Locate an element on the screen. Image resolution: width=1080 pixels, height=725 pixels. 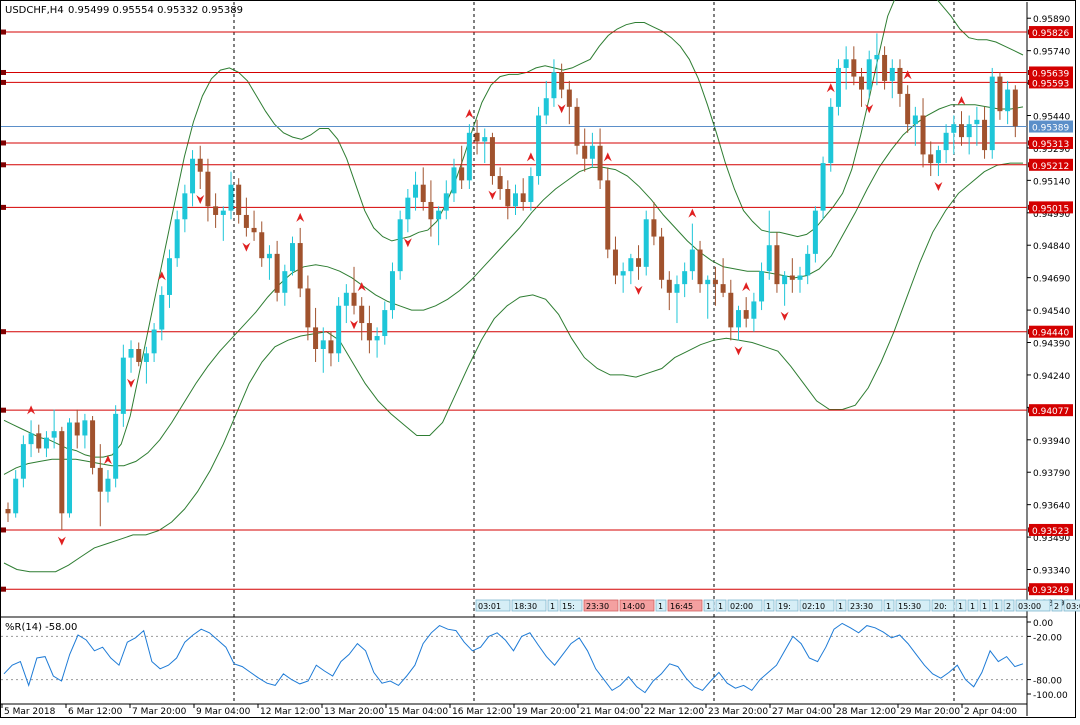
williams-r-pane: 0.00 -20.00 -80.00 -100.00 is located at coordinates (534, 660).